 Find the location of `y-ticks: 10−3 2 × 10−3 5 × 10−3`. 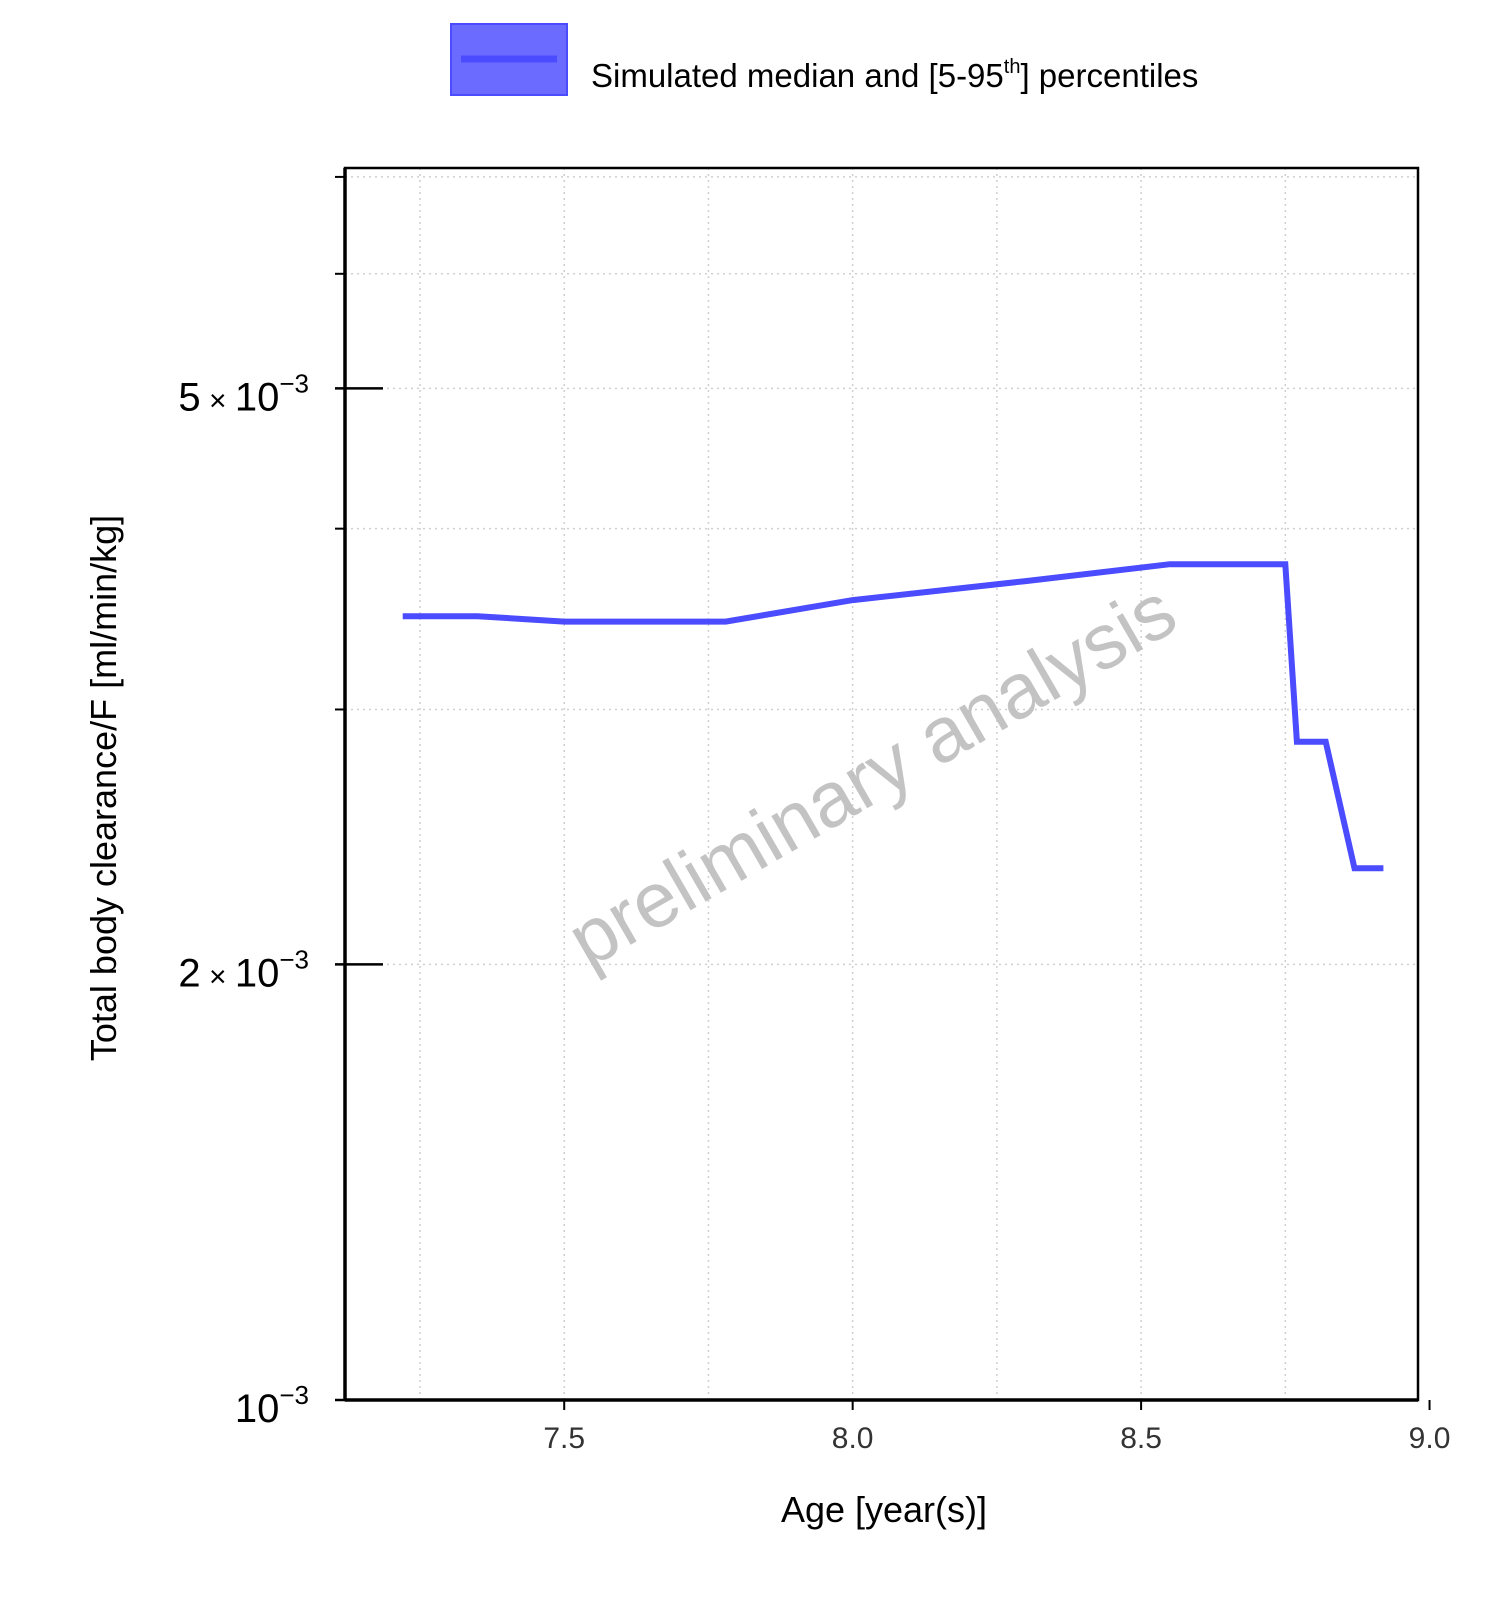

y-ticks: 10−3 2 × 10−3 5 × 10−3 is located at coordinates (280, 803).